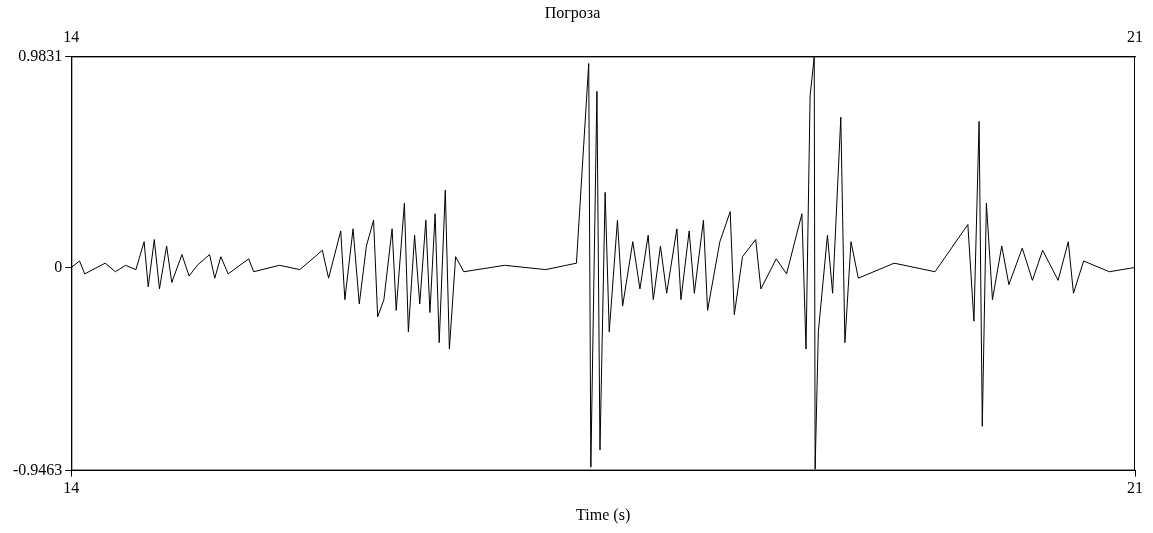  I want to click on x2-tick-label: 14, so click(71, 36).